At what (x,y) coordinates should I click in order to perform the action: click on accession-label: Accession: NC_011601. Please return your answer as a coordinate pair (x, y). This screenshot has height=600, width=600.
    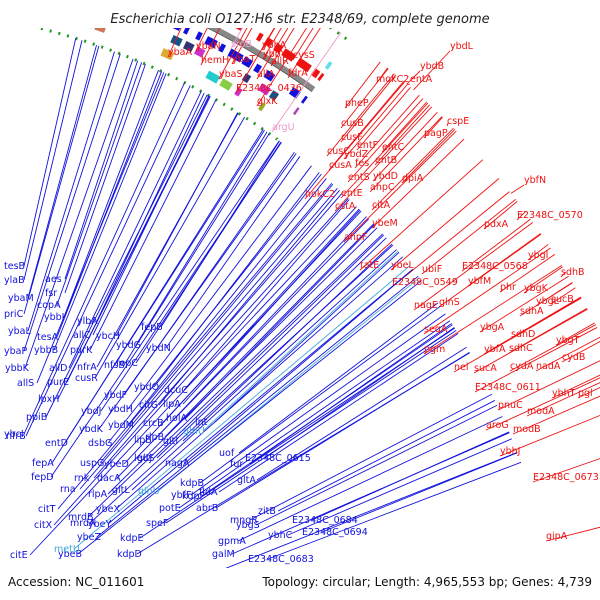
    Looking at the image, I should click on (76, 582).